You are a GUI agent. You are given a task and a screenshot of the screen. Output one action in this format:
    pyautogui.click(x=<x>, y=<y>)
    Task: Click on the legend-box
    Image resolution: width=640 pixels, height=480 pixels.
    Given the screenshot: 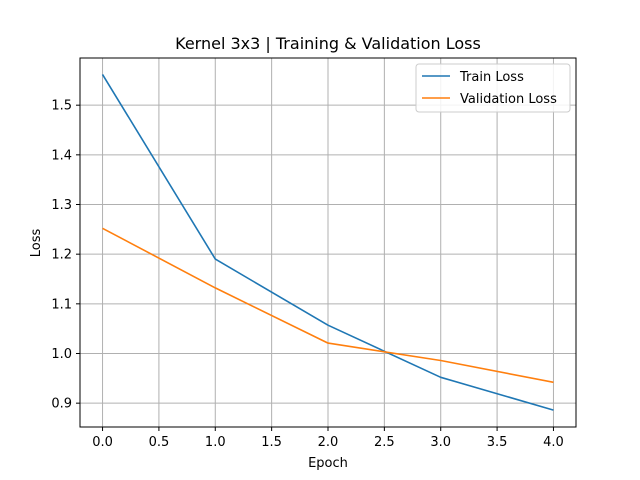 What is the action you would take?
    pyautogui.click(x=493, y=88)
    